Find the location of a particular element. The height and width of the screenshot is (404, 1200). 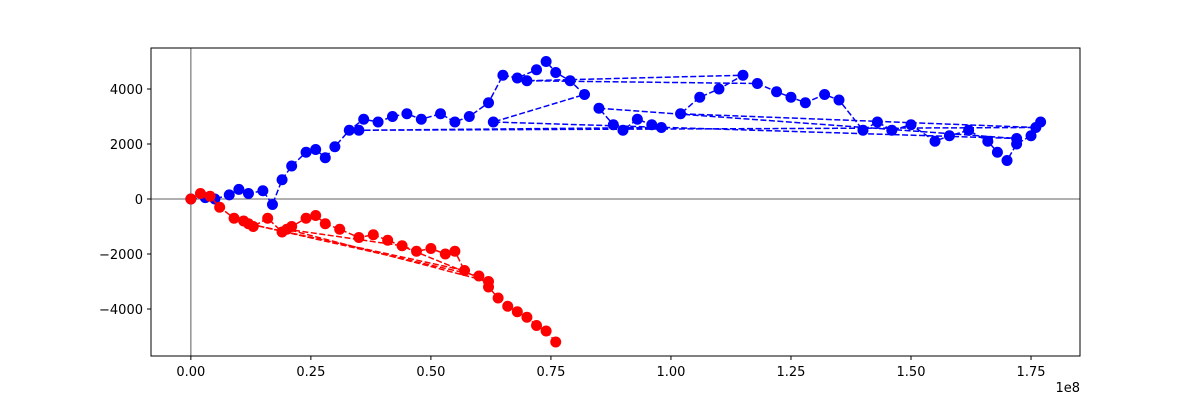

x-offset-label: 1e8 is located at coordinates (1067, 388).